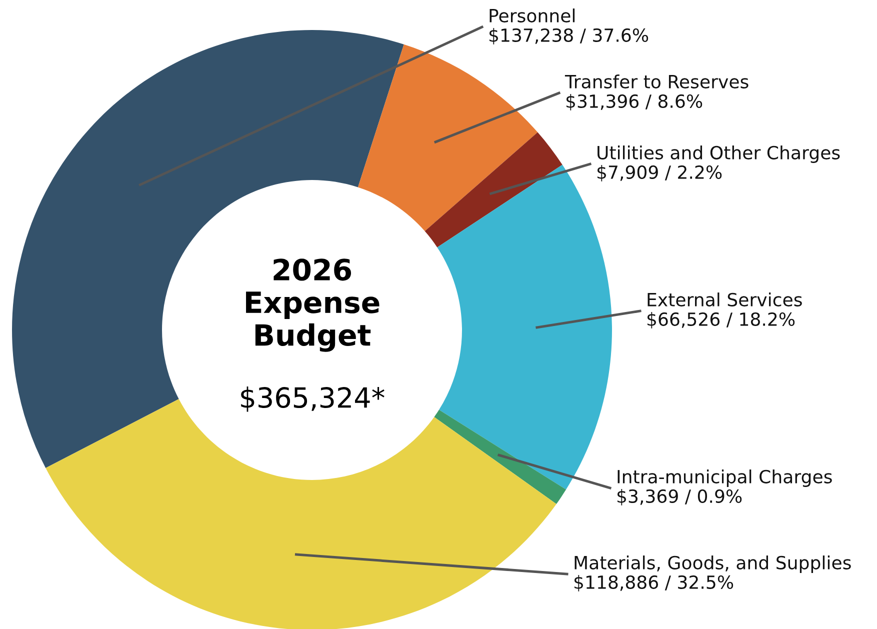 Image resolution: width=877 pixels, height=629 pixels. I want to click on data-label: $3,369 / 0.9%, so click(680, 497).